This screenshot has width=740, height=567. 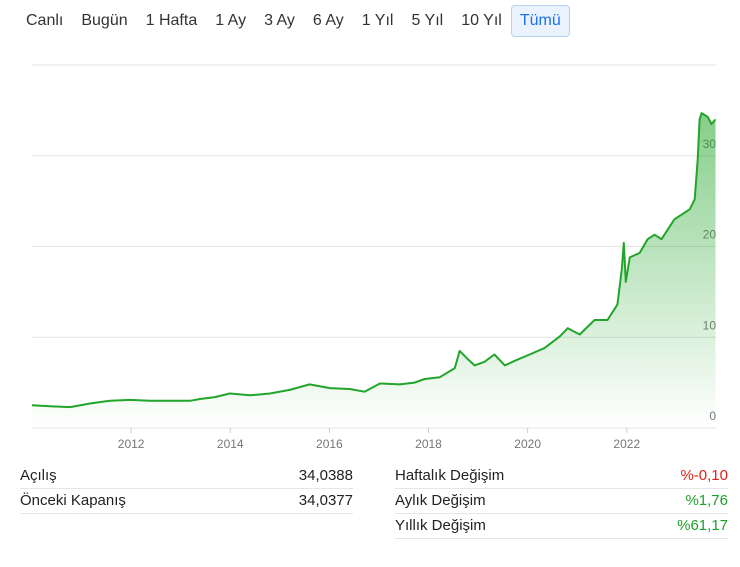 What do you see at coordinates (231, 20) in the screenshot?
I see `range-tab: 1 Ay` at bounding box center [231, 20].